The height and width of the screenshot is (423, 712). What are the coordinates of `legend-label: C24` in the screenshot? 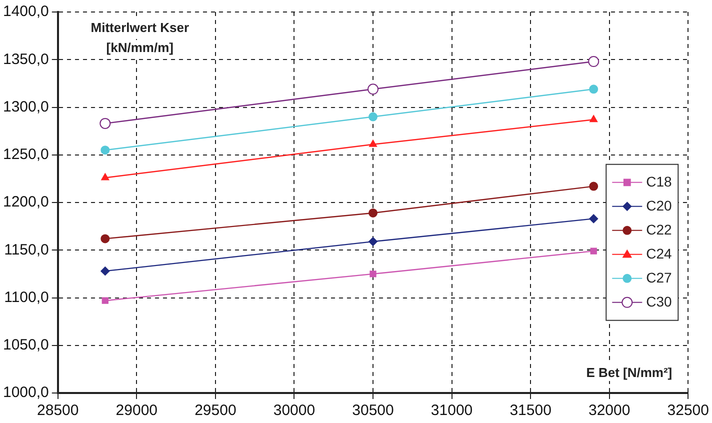 It's located at (659, 253).